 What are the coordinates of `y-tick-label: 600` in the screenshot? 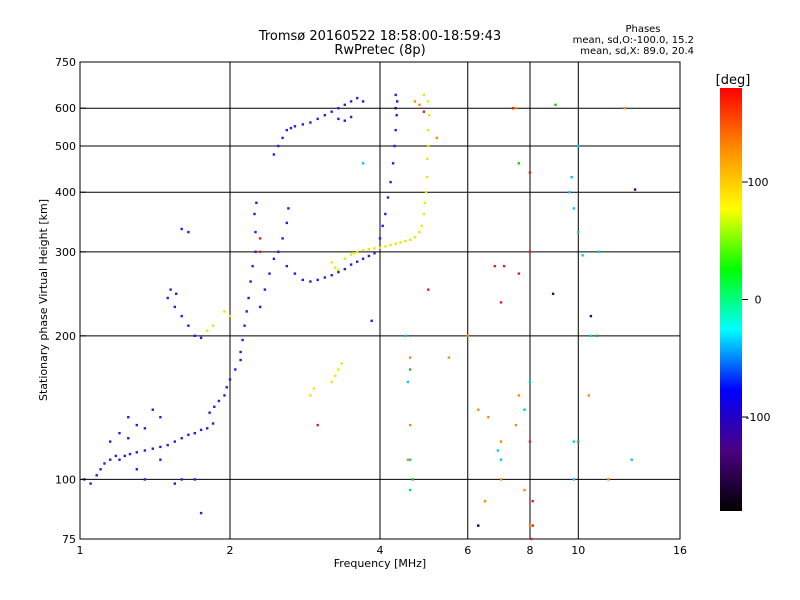 It's located at (65, 108).